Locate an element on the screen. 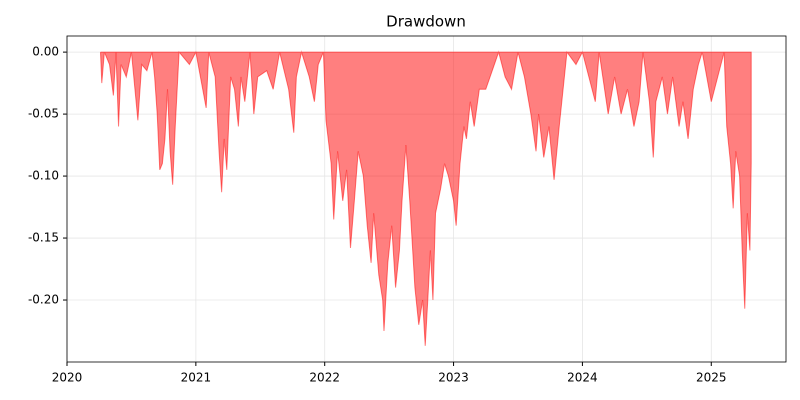  chart-title: Drawdown is located at coordinates (426, 22).